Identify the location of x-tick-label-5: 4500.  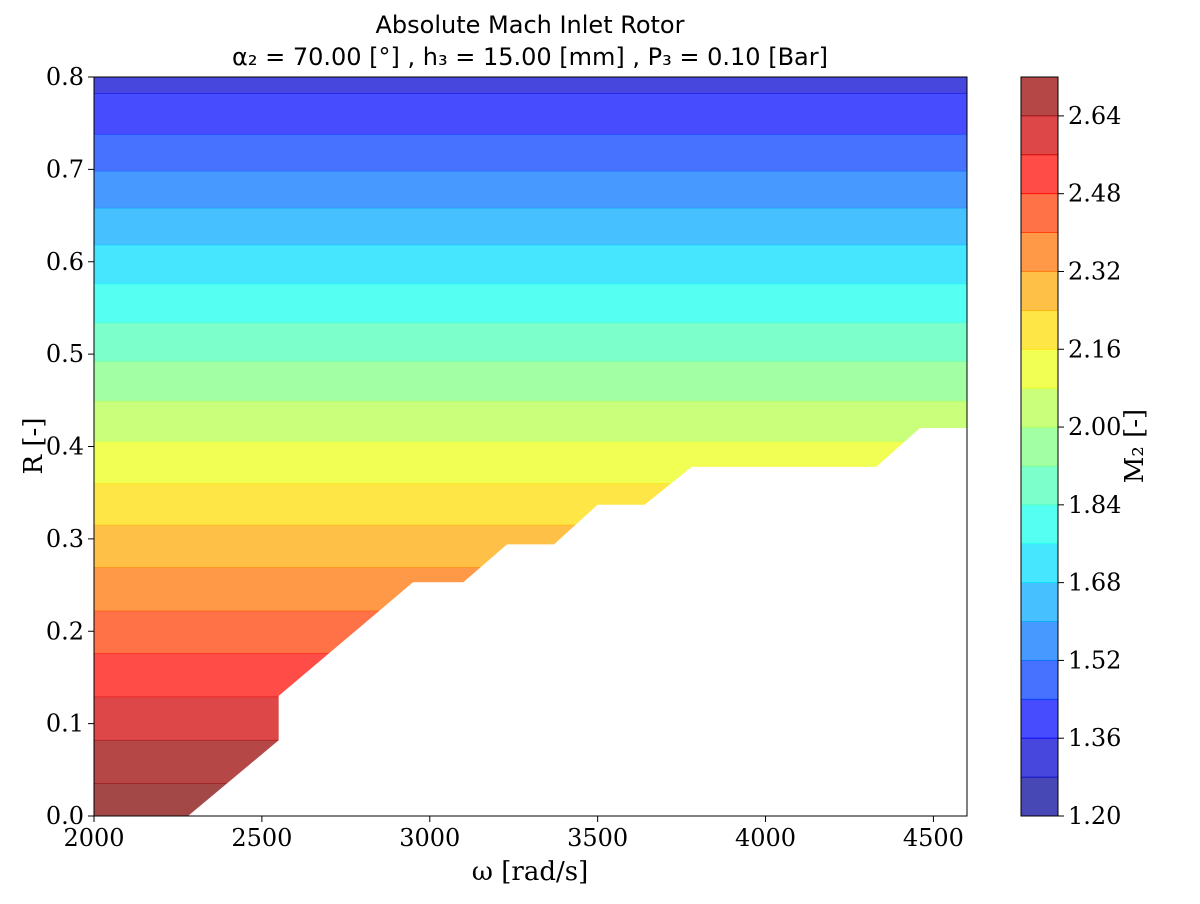
(933, 838).